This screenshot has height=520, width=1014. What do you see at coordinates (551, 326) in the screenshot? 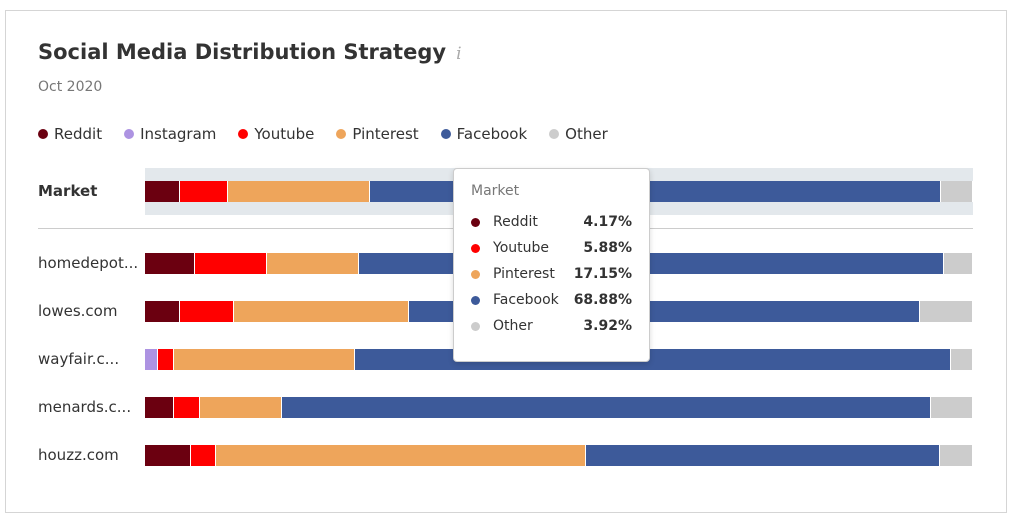
I see `tooltip-row-other: Other 3.92%` at bounding box center [551, 326].